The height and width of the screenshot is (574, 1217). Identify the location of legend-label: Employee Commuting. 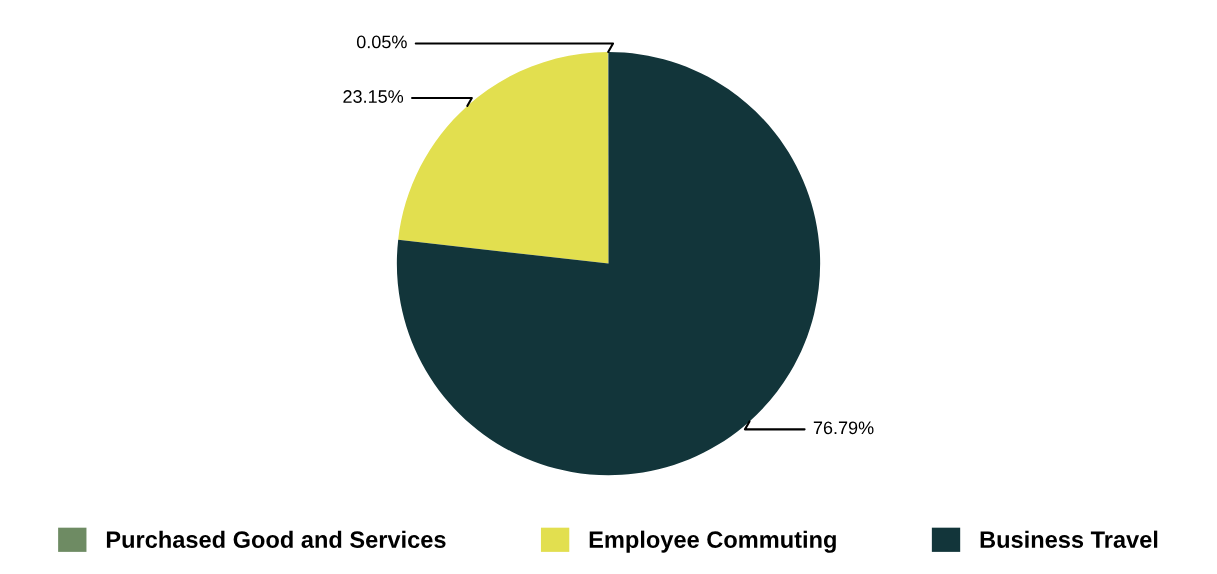
(712, 541).